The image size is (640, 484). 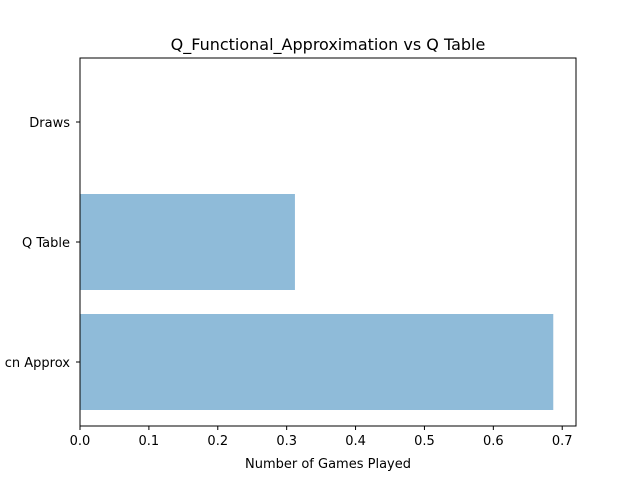 What do you see at coordinates (562, 441) in the screenshot?
I see `x-tick-label: 0.7` at bounding box center [562, 441].